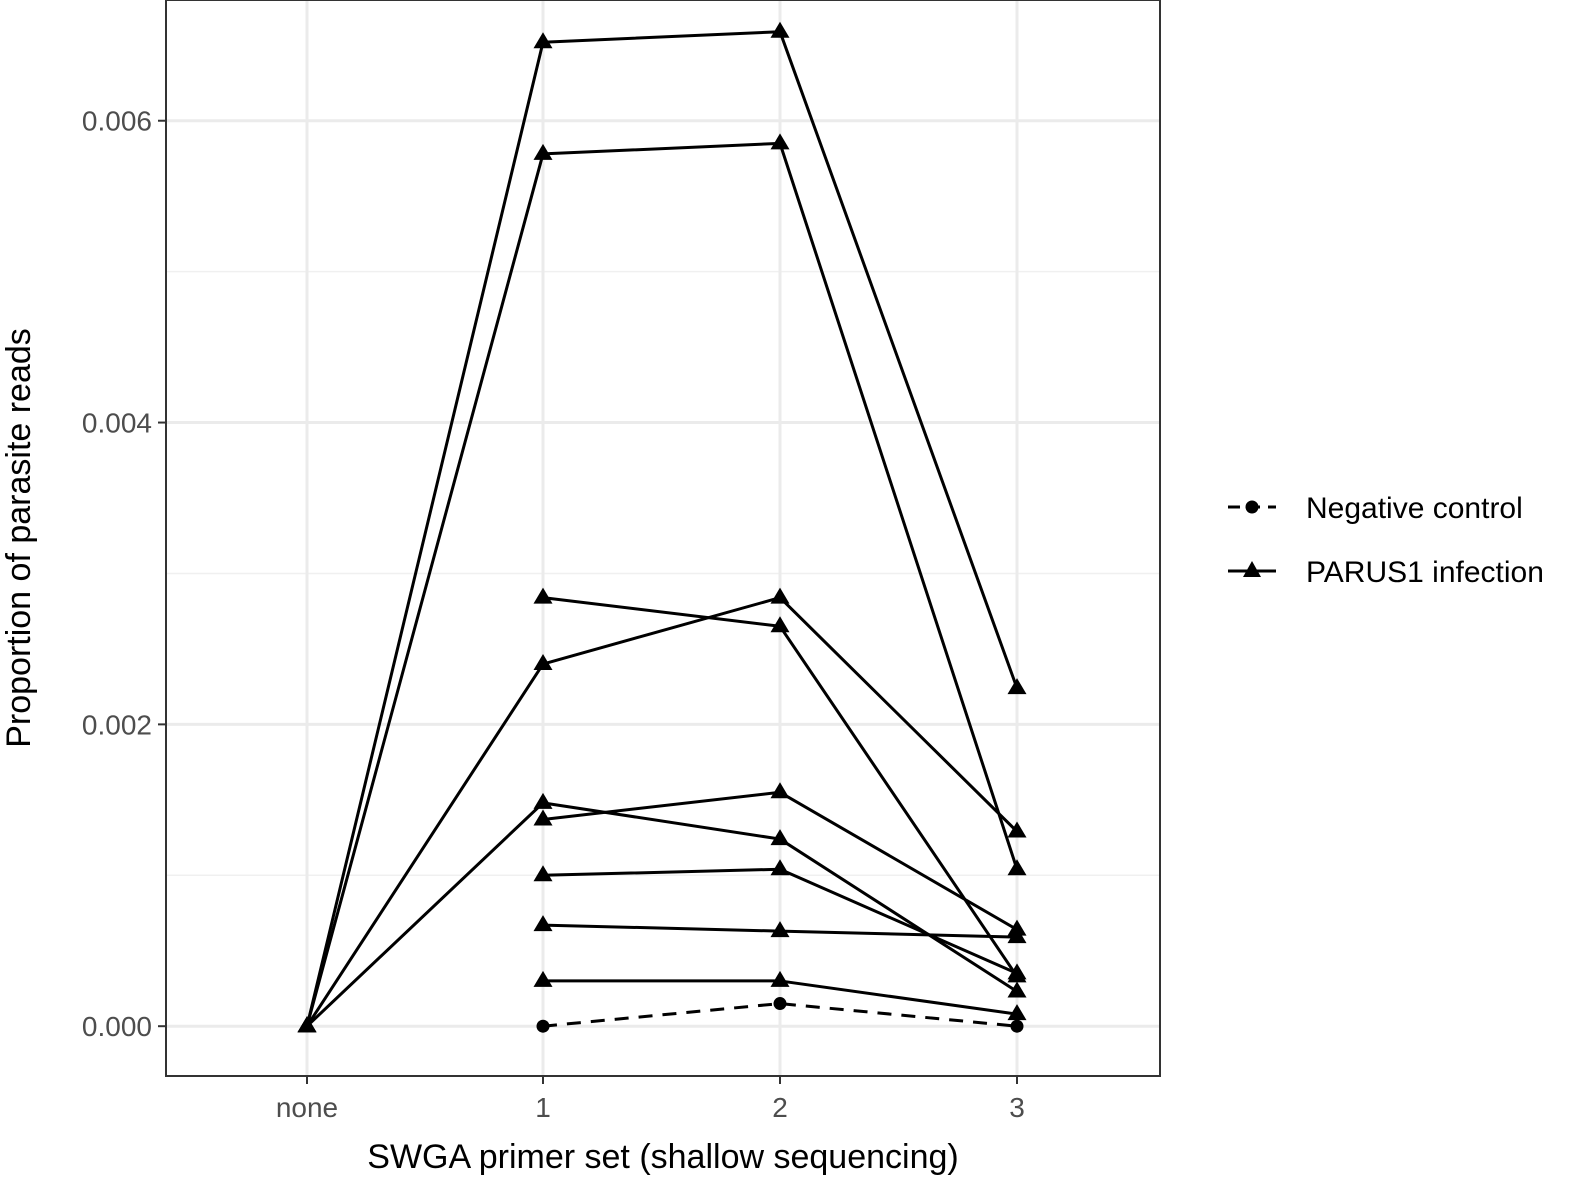  I want to click on y-tick-label: 0.004, so click(117, 423).